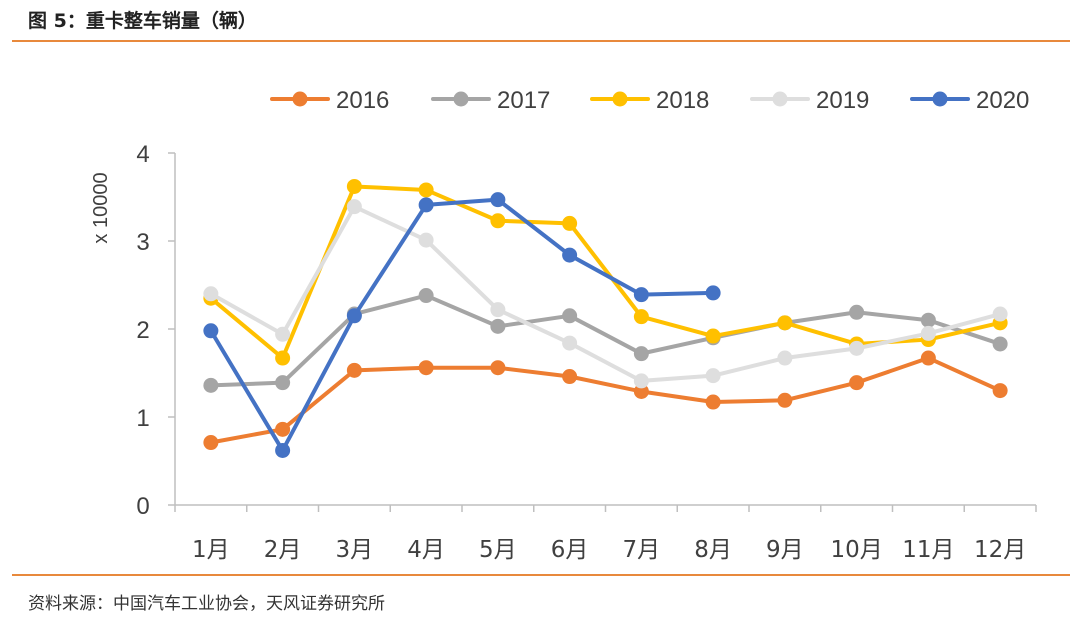 This screenshot has width=1080, height=628. What do you see at coordinates (142, 418) in the screenshot?
I see `y-tick-label: 1` at bounding box center [142, 418].